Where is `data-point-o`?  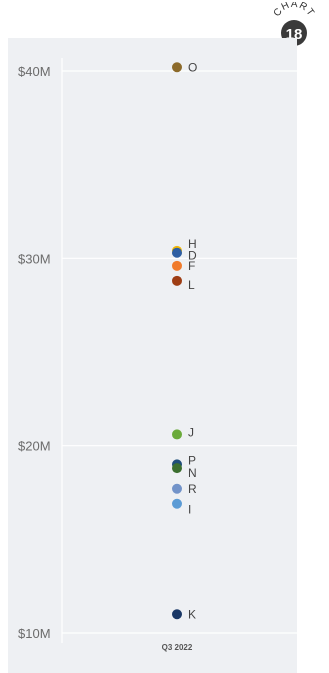
data-point-o is located at coordinates (177, 67).